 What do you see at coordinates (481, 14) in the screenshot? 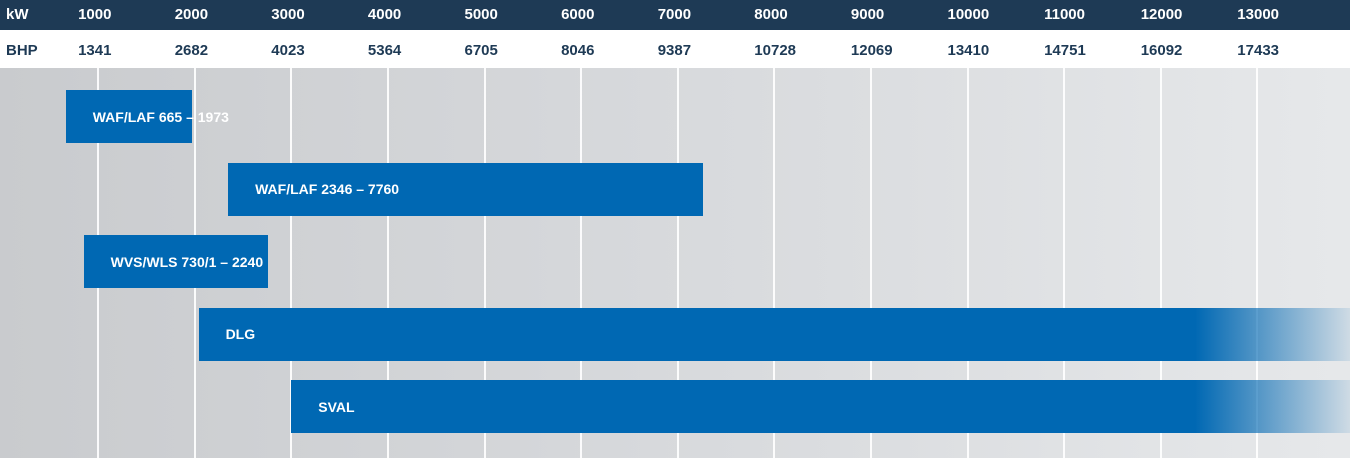
I see `kw-tick-label: 5000` at bounding box center [481, 14].